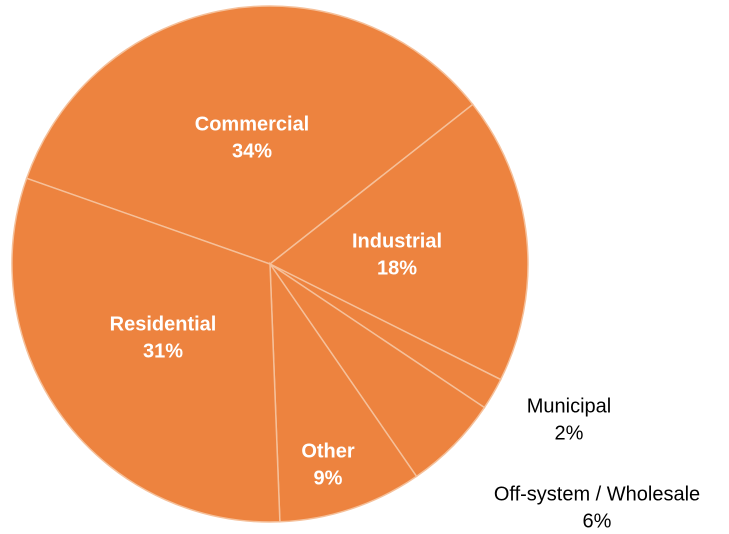 This screenshot has height=534, width=729. I want to click on slice-value-label: 18%, so click(397, 268).